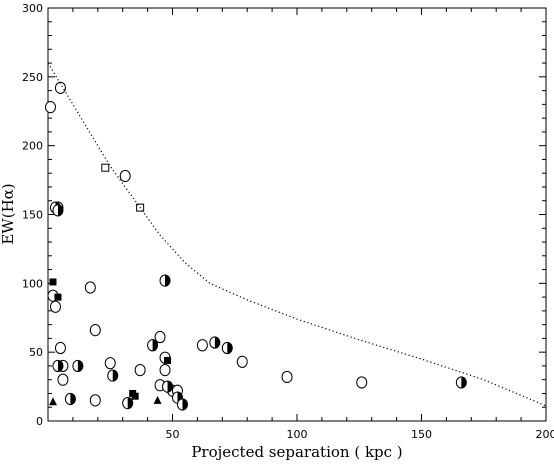 The height and width of the screenshot is (464, 554). Describe the element at coordinates (36, 352) in the screenshot. I see `y-tick-label: 50` at that location.